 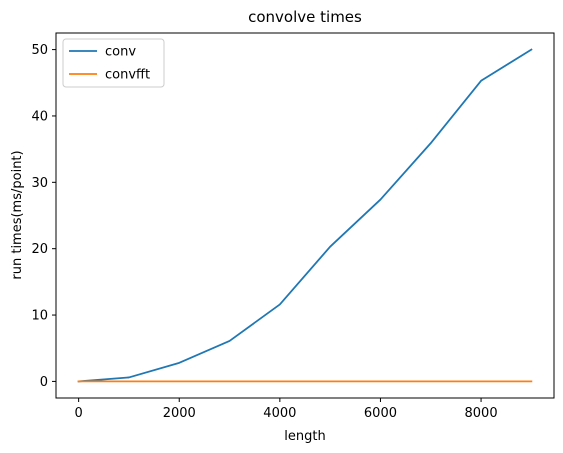 What do you see at coordinates (39, 316) in the screenshot?
I see `y-tick-label: 10` at bounding box center [39, 316].